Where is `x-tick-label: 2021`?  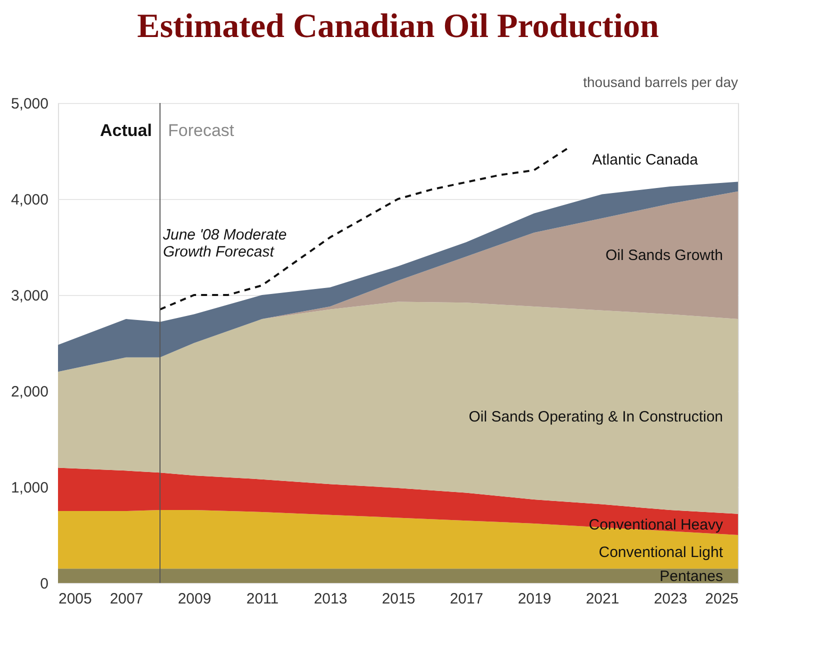
x-tick-label: 2021 is located at coordinates (603, 599).